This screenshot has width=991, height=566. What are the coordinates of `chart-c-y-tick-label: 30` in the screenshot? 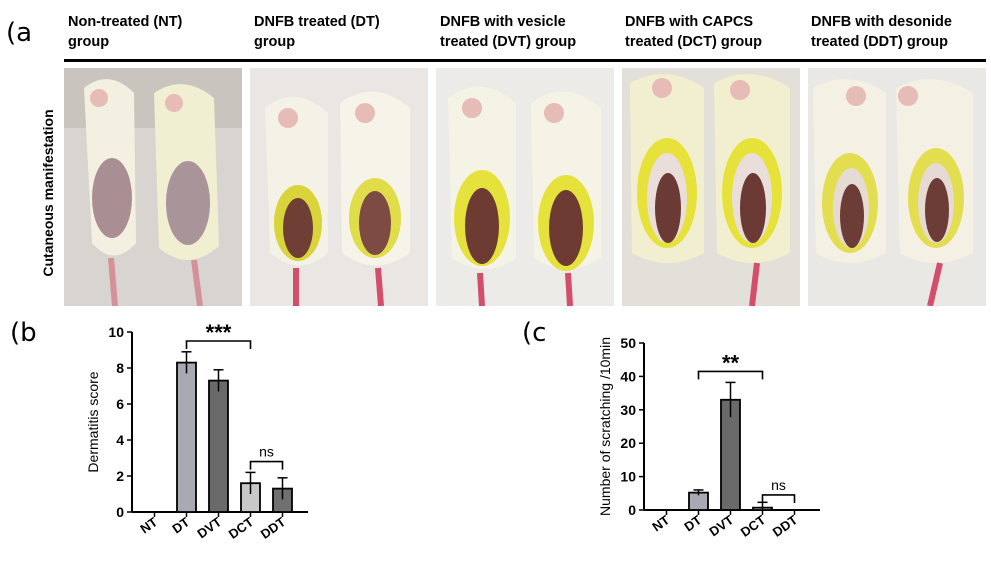 It's located at (628, 410).